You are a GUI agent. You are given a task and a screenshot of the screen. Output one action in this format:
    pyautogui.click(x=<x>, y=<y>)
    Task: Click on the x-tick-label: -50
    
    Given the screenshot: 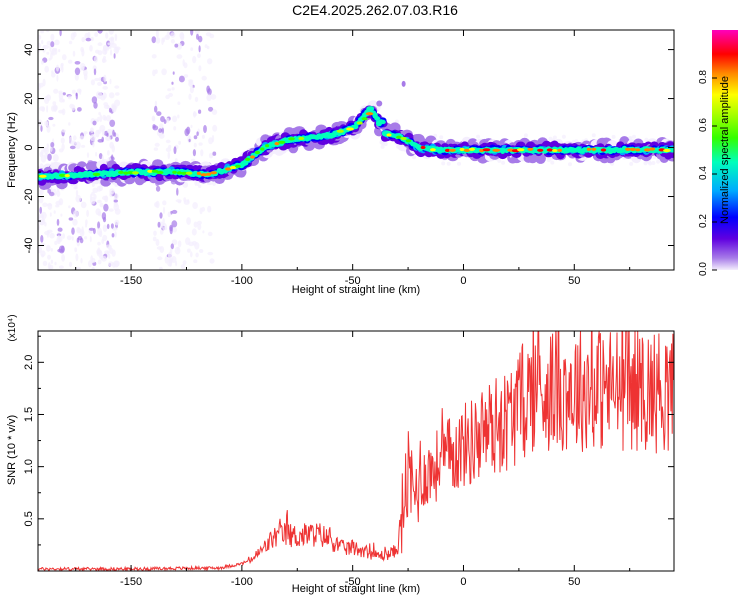 What is the action you would take?
    pyautogui.click(x=353, y=281)
    